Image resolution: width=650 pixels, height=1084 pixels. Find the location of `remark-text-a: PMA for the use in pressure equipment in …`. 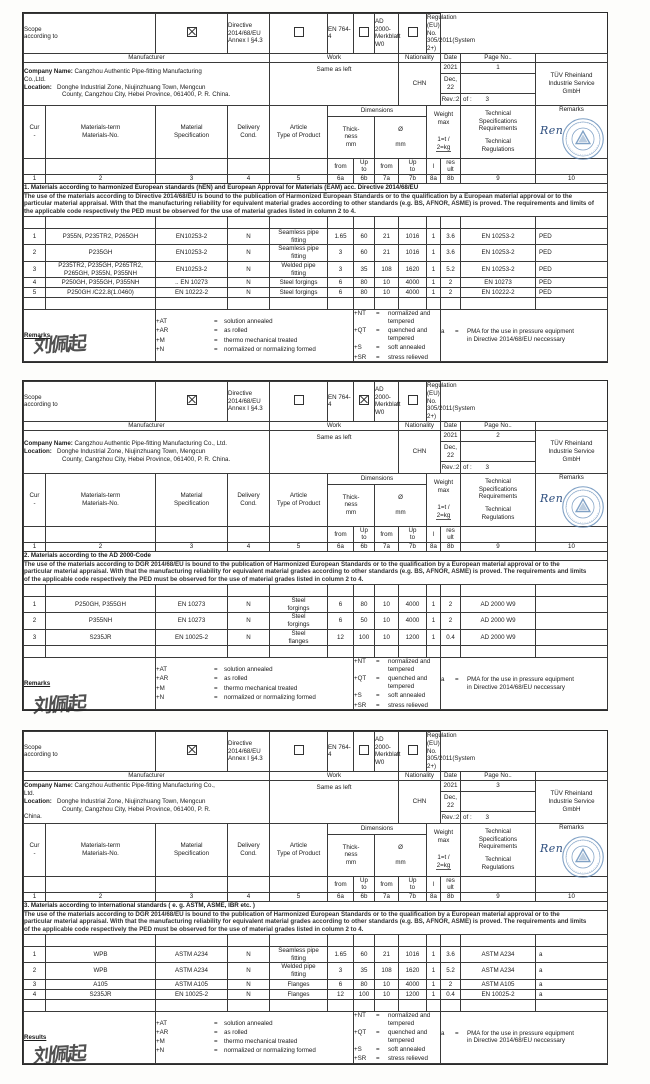

remark-text-a: PMA for the use in pressure equipment in … is located at coordinates (520, 683).